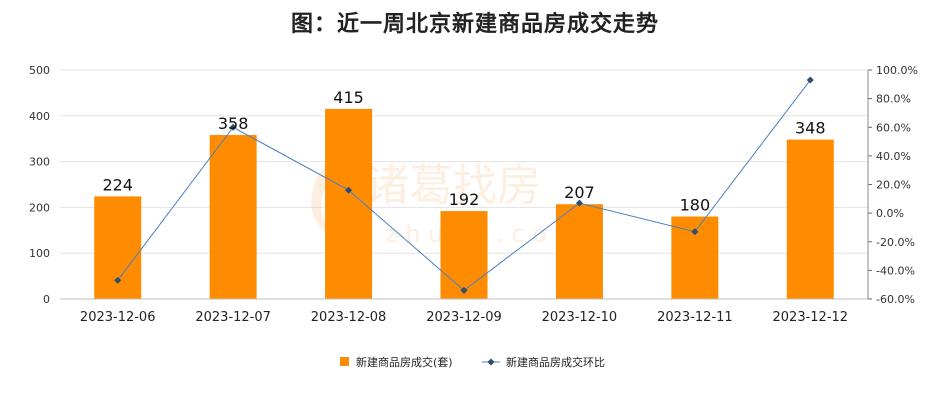 This screenshot has height=400, width=950. I want to click on y-right-tick-label: -40.0%, so click(895, 270).